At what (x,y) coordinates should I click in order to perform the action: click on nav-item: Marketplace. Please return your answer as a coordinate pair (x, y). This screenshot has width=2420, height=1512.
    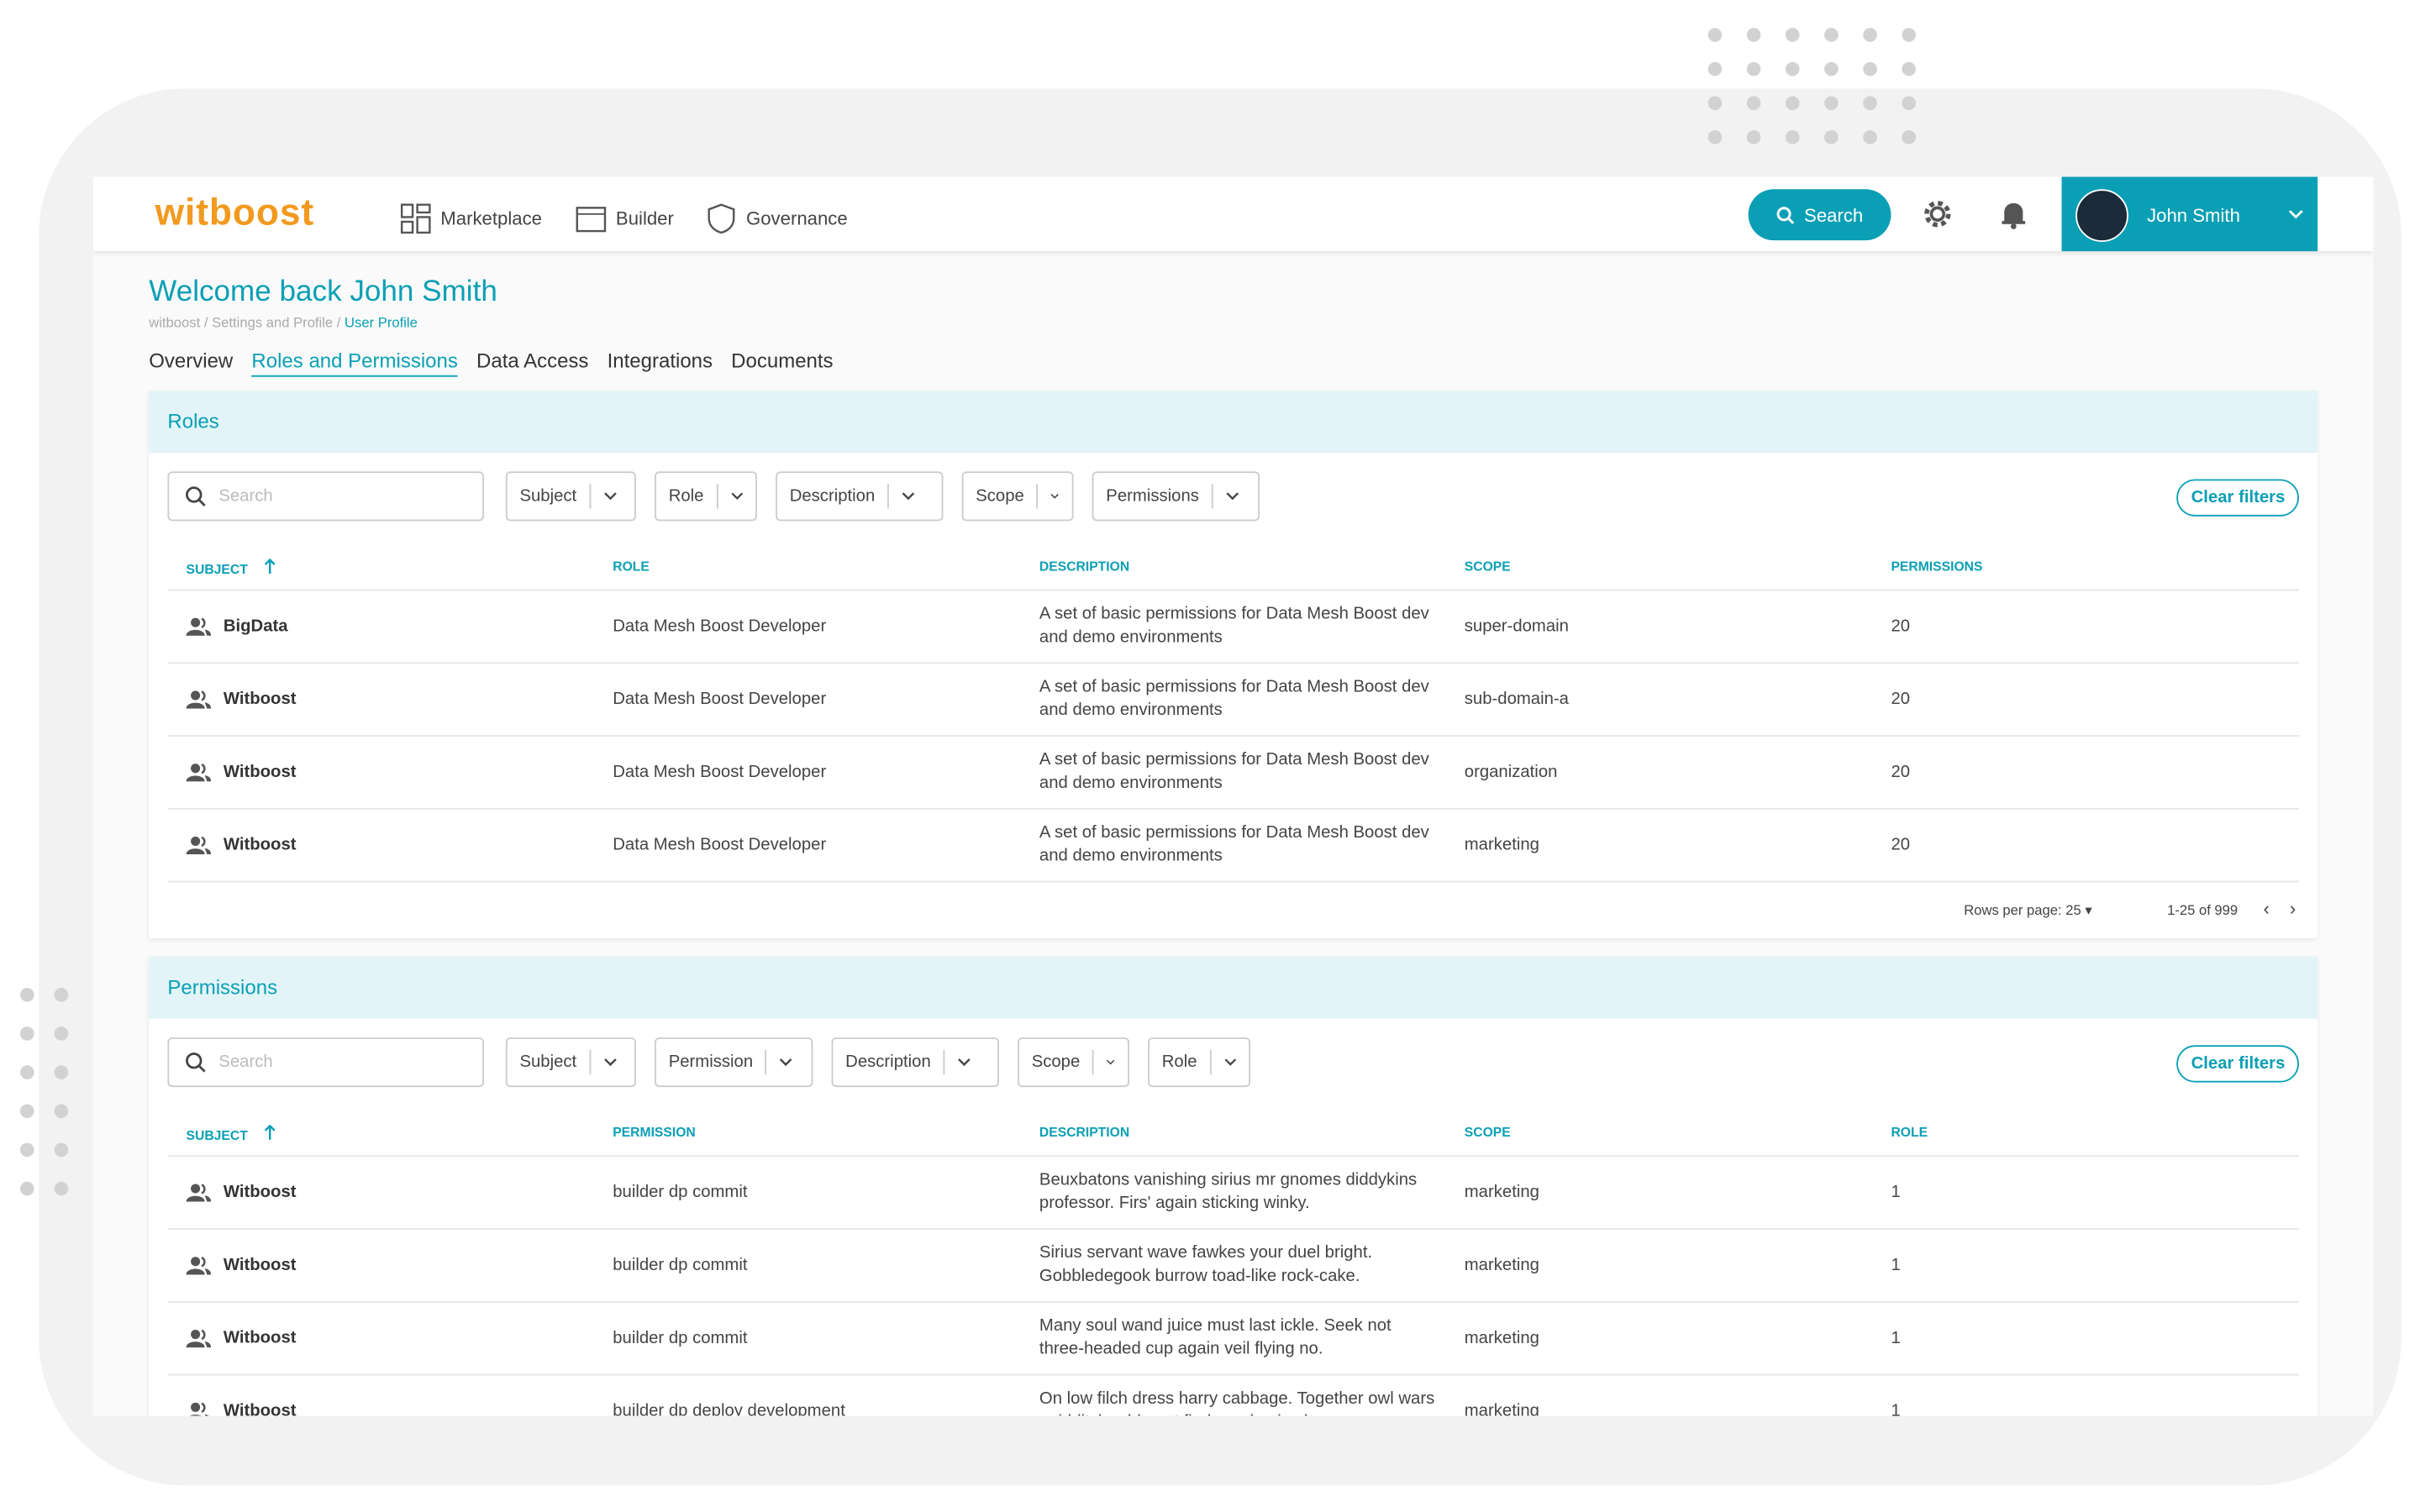
    Looking at the image, I should click on (471, 218).